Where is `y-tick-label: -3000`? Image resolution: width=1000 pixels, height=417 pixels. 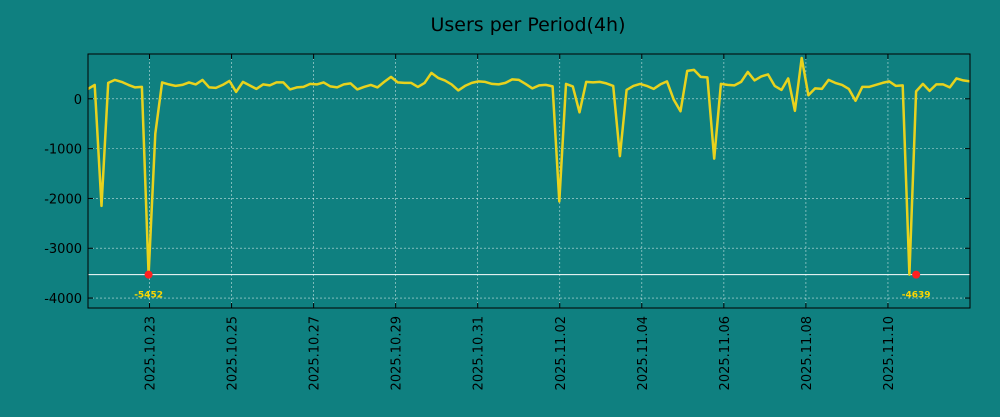
y-tick-label: -3000 is located at coordinates (63, 249).